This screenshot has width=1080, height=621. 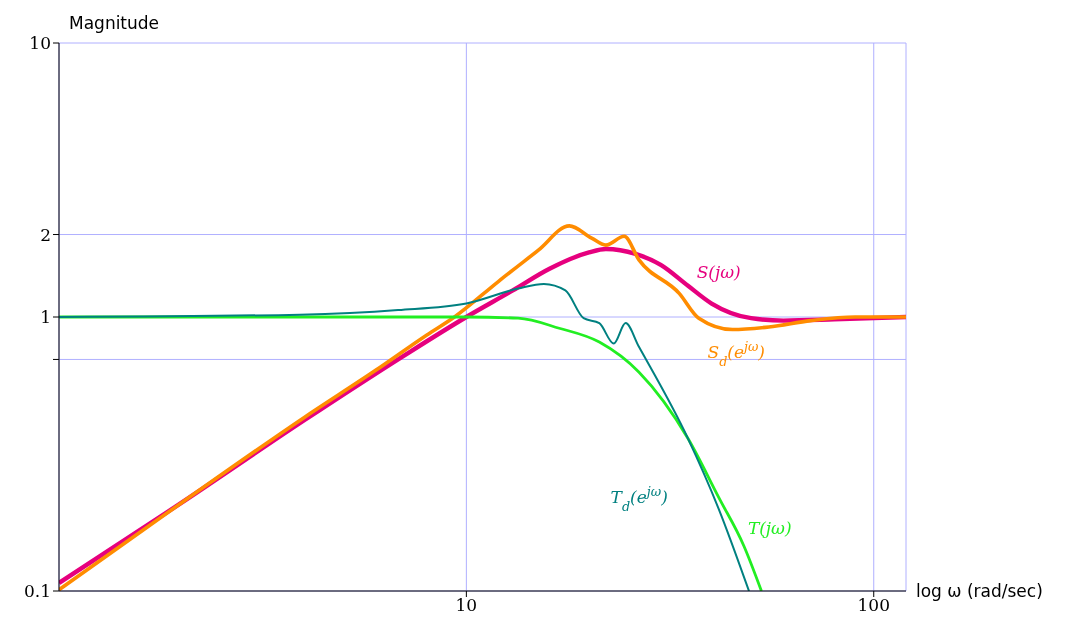 I want to click on x-tick-label: 100, so click(x=873, y=605).